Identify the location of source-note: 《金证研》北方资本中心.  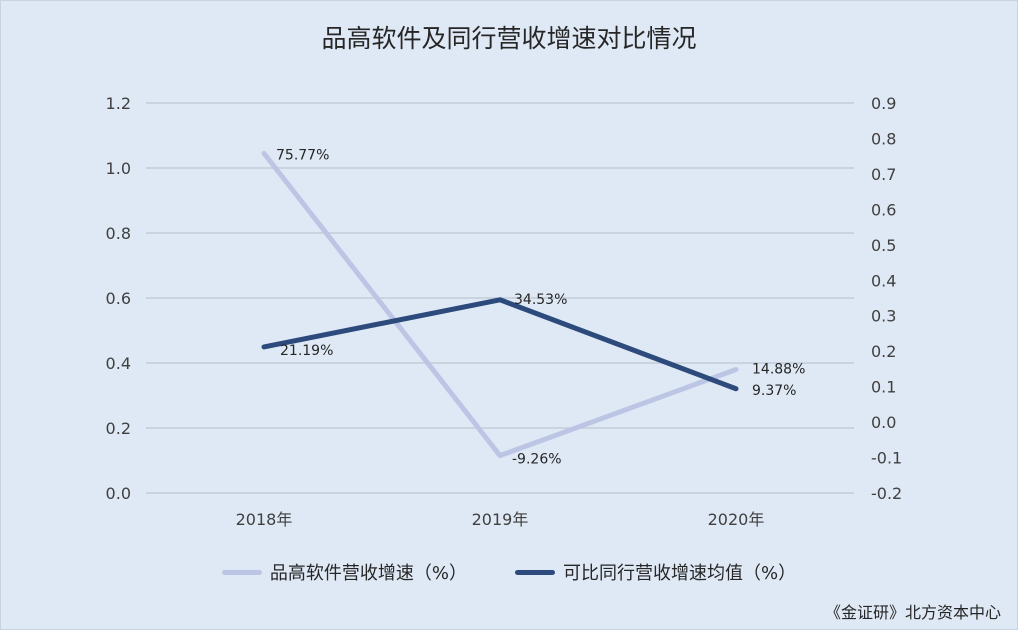
(912, 612).